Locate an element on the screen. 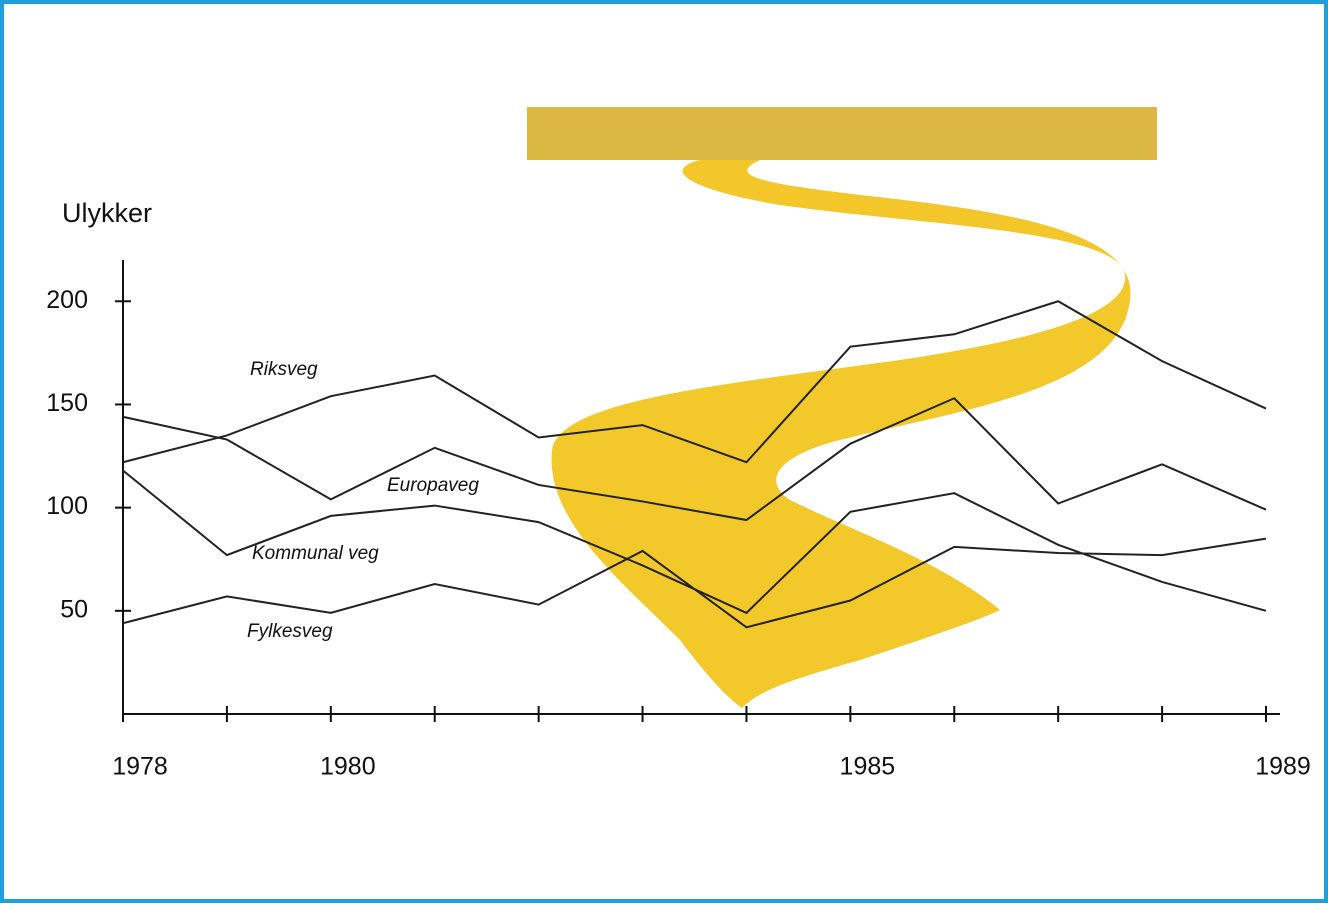 The width and height of the screenshot is (1328, 905). series-label: Fylkesveg is located at coordinates (290, 631).